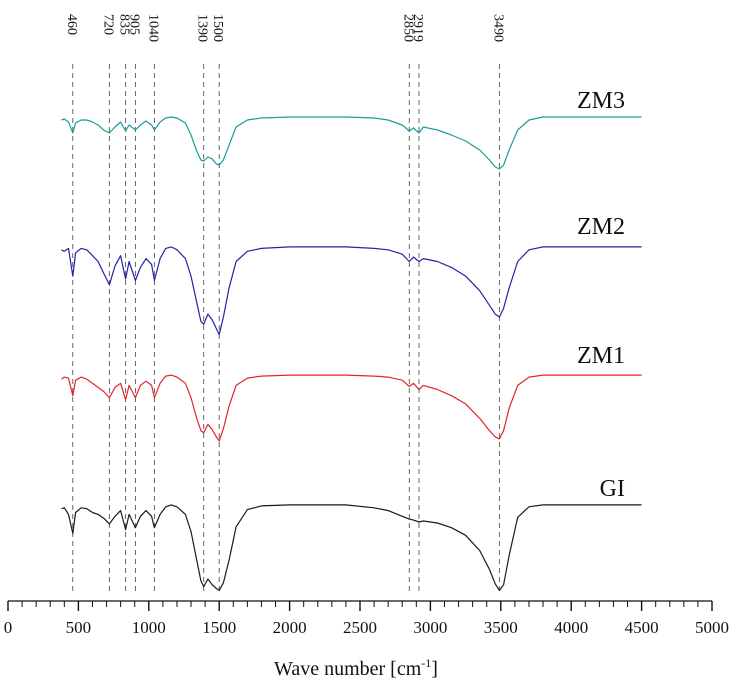 This screenshot has height=691, width=732. What do you see at coordinates (107, 24) in the screenshot?
I see `peak-marker-label: 720` at bounding box center [107, 24].